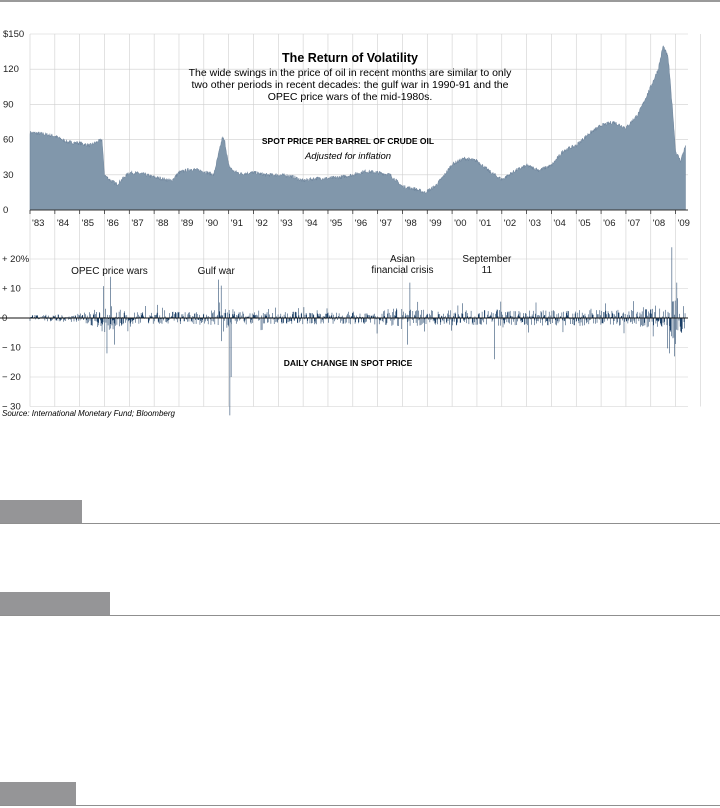 This screenshot has width=720, height=808. What do you see at coordinates (11, 348) in the screenshot?
I see `change-tick-label: − 10` at bounding box center [11, 348].